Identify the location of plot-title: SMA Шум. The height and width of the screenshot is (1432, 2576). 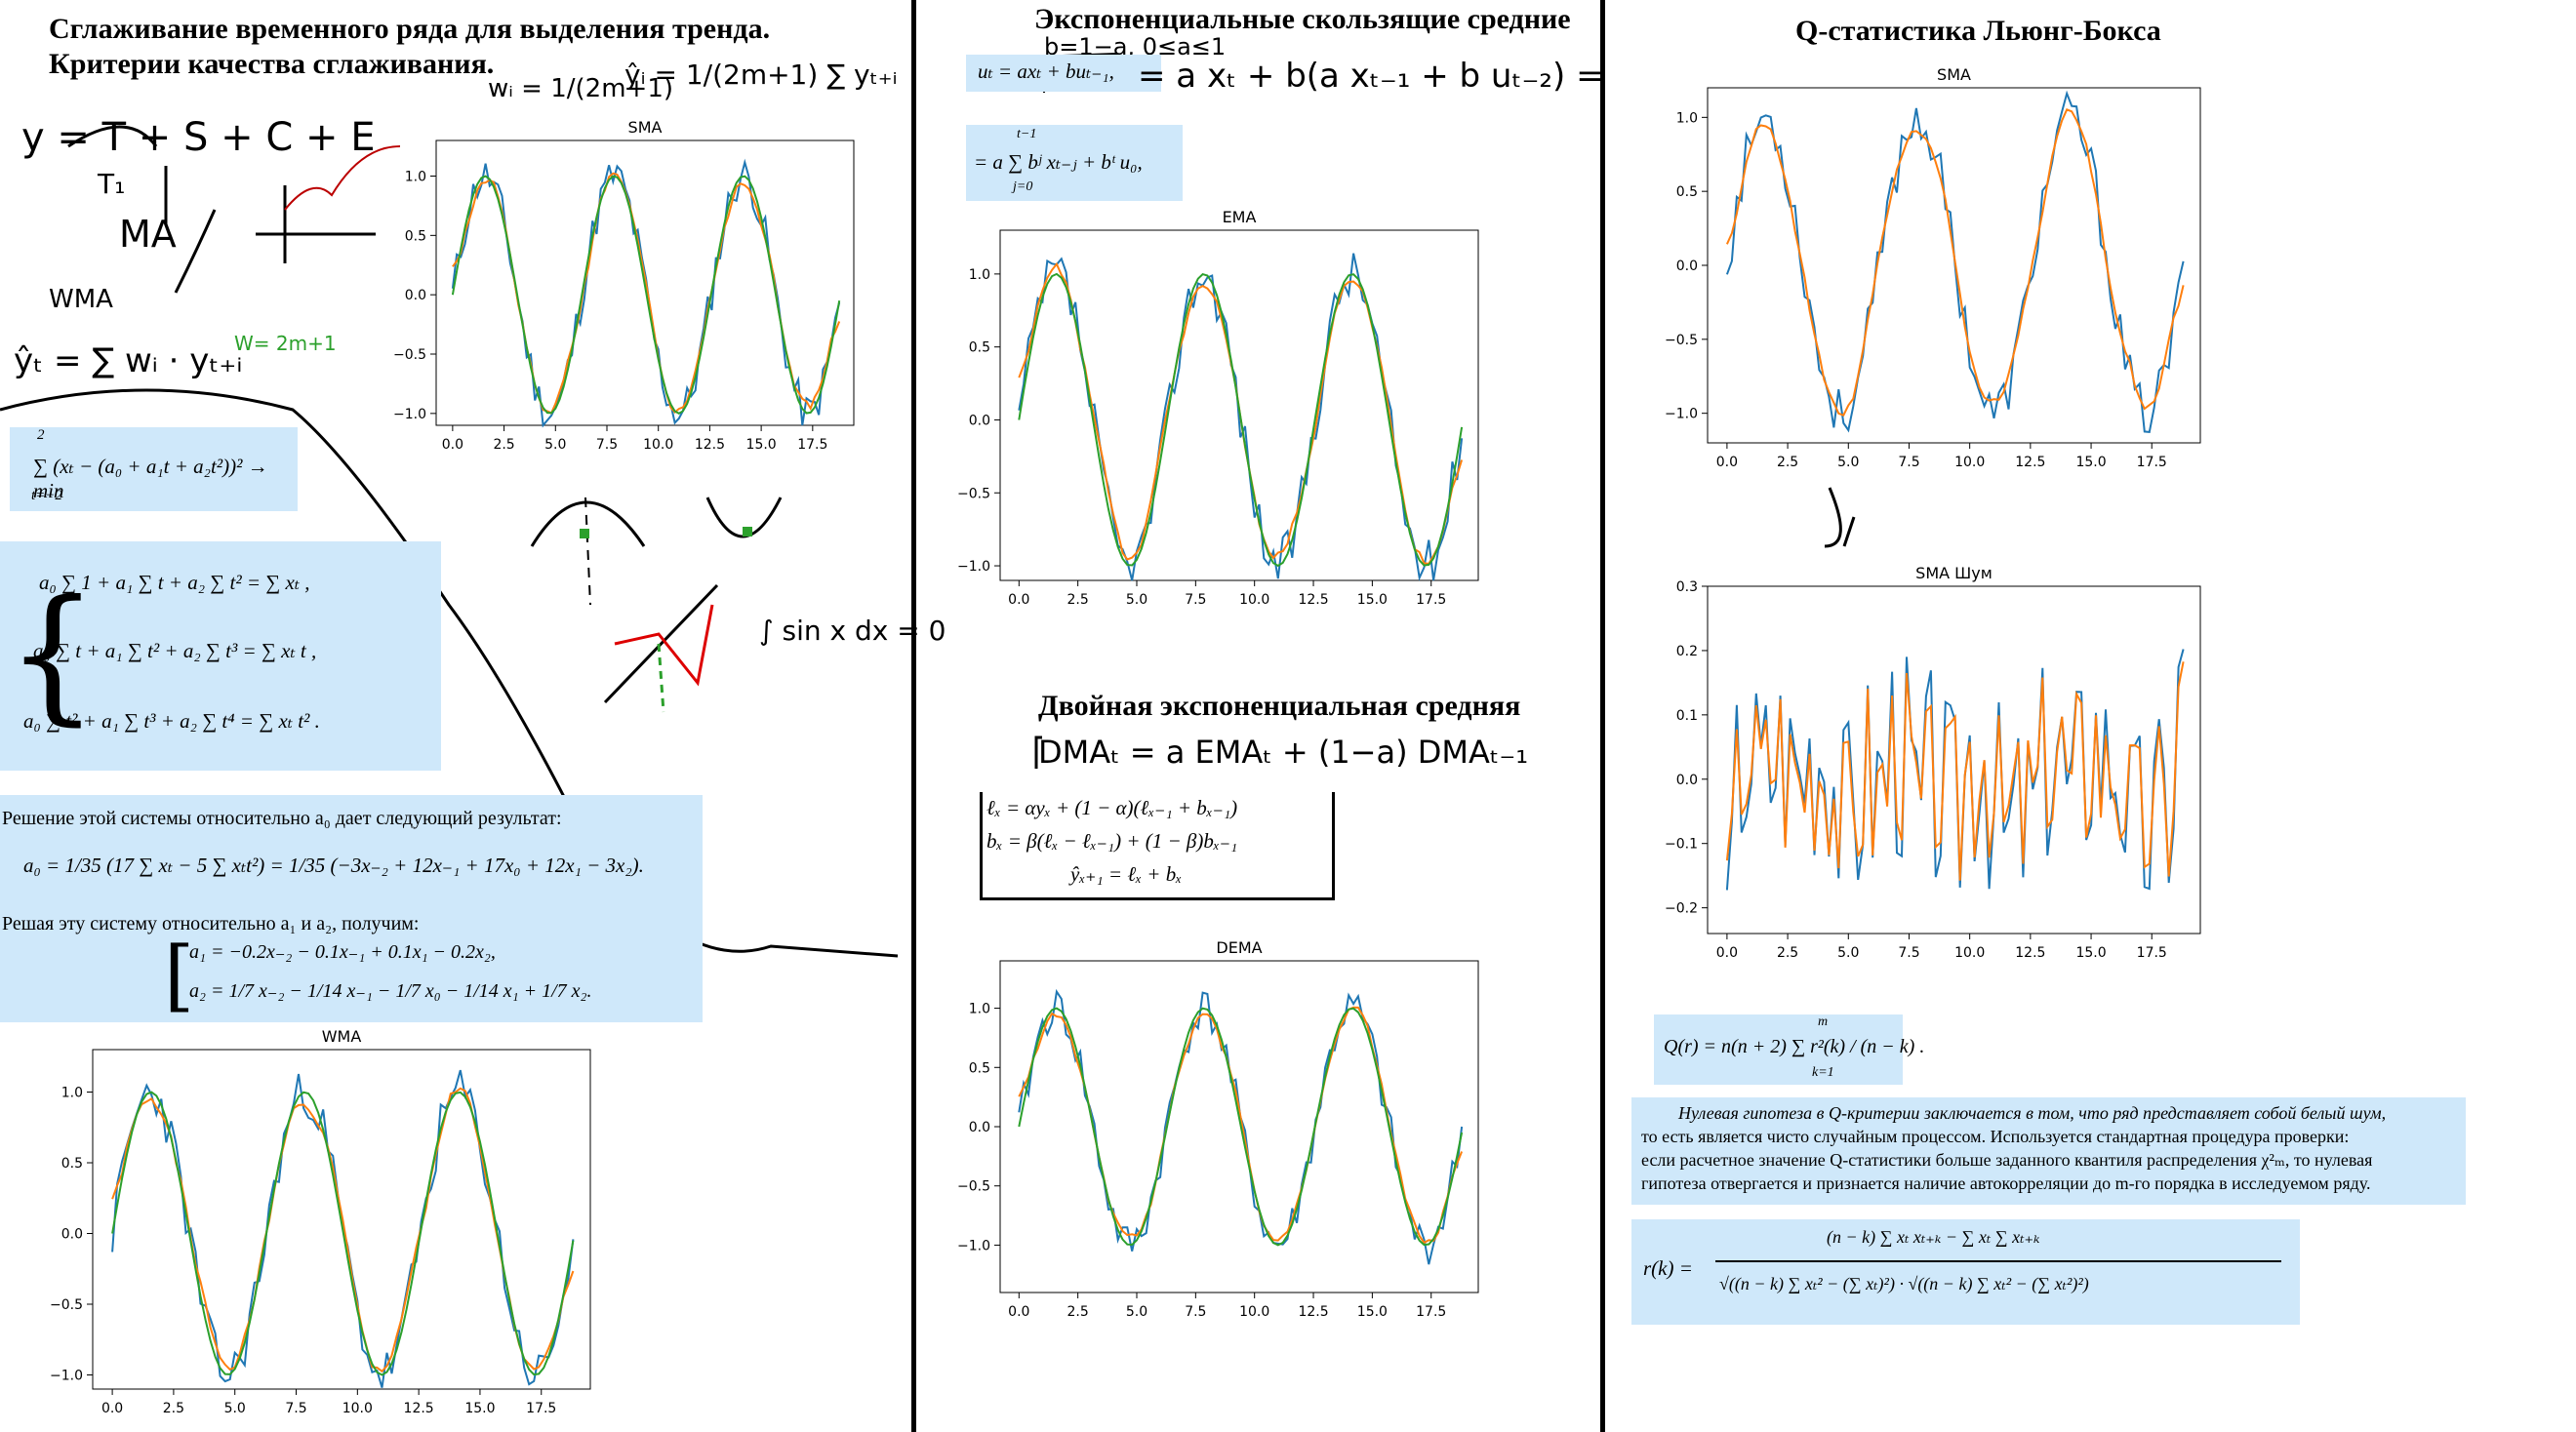
(1953, 573).